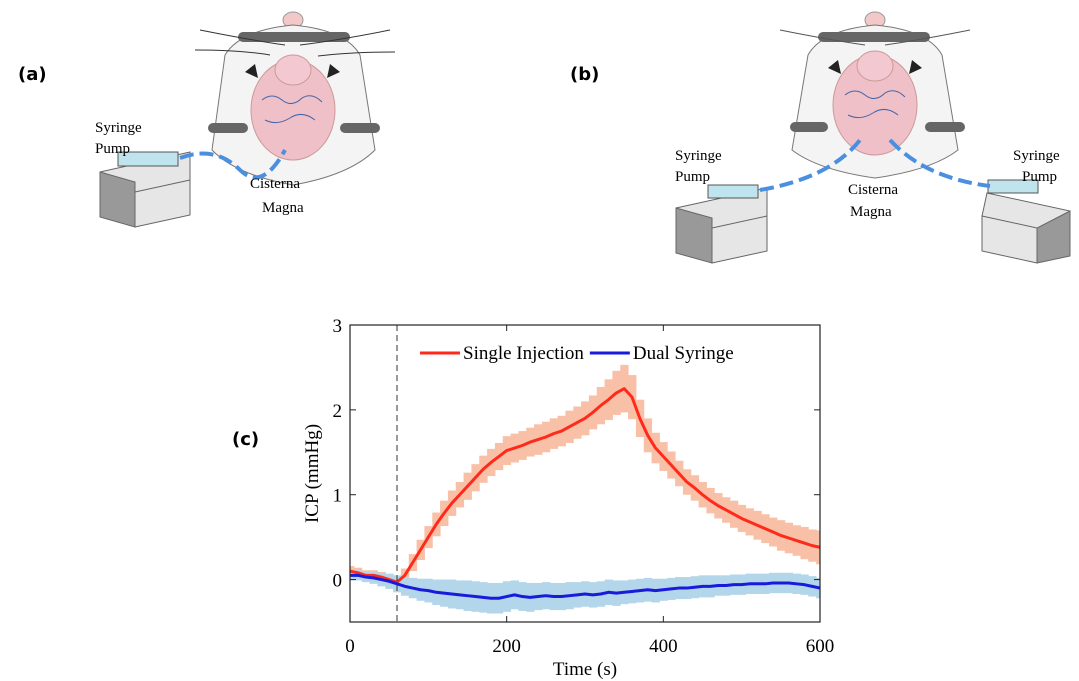 The image size is (1079, 681). What do you see at coordinates (338, 411) in the screenshot?
I see `y-tick-label: 2` at bounding box center [338, 411].